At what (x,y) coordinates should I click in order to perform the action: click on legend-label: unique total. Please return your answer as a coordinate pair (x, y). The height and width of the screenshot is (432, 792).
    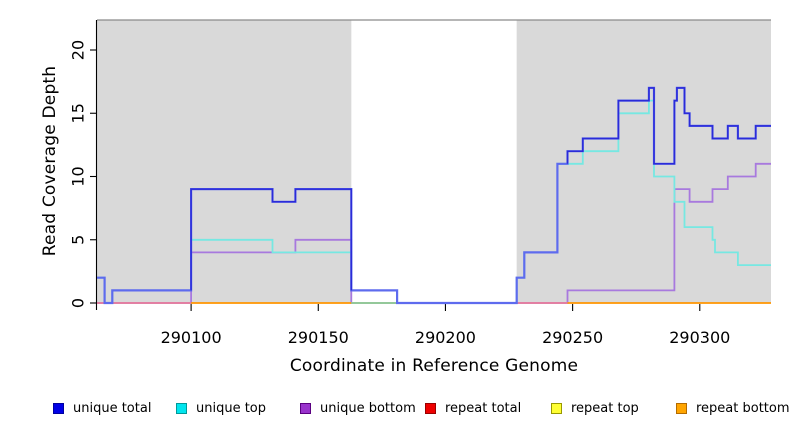
    Looking at the image, I should click on (112, 408).